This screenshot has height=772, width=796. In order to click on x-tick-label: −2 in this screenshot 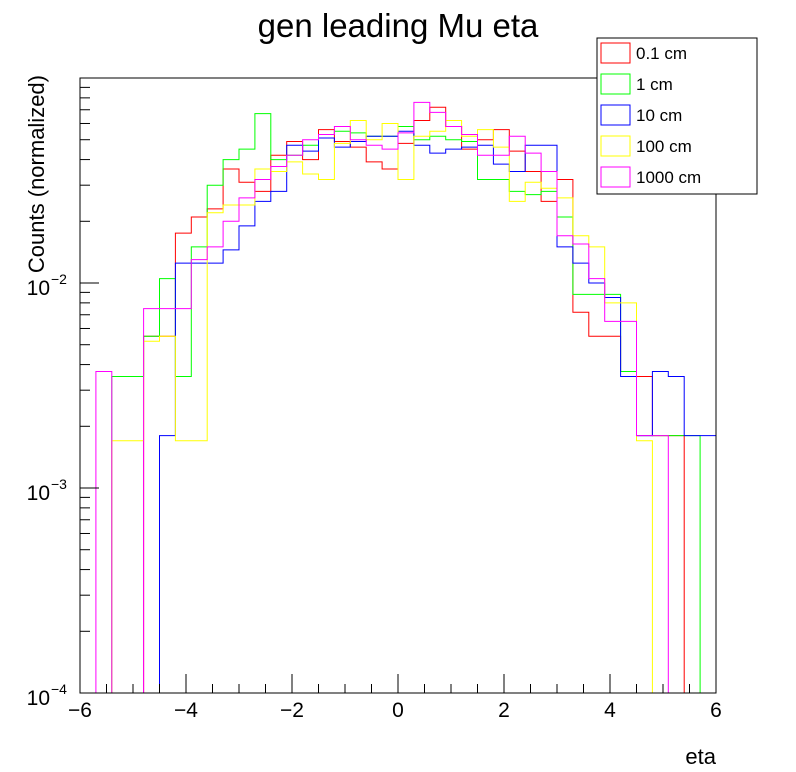, I will do `click(292, 710)`.